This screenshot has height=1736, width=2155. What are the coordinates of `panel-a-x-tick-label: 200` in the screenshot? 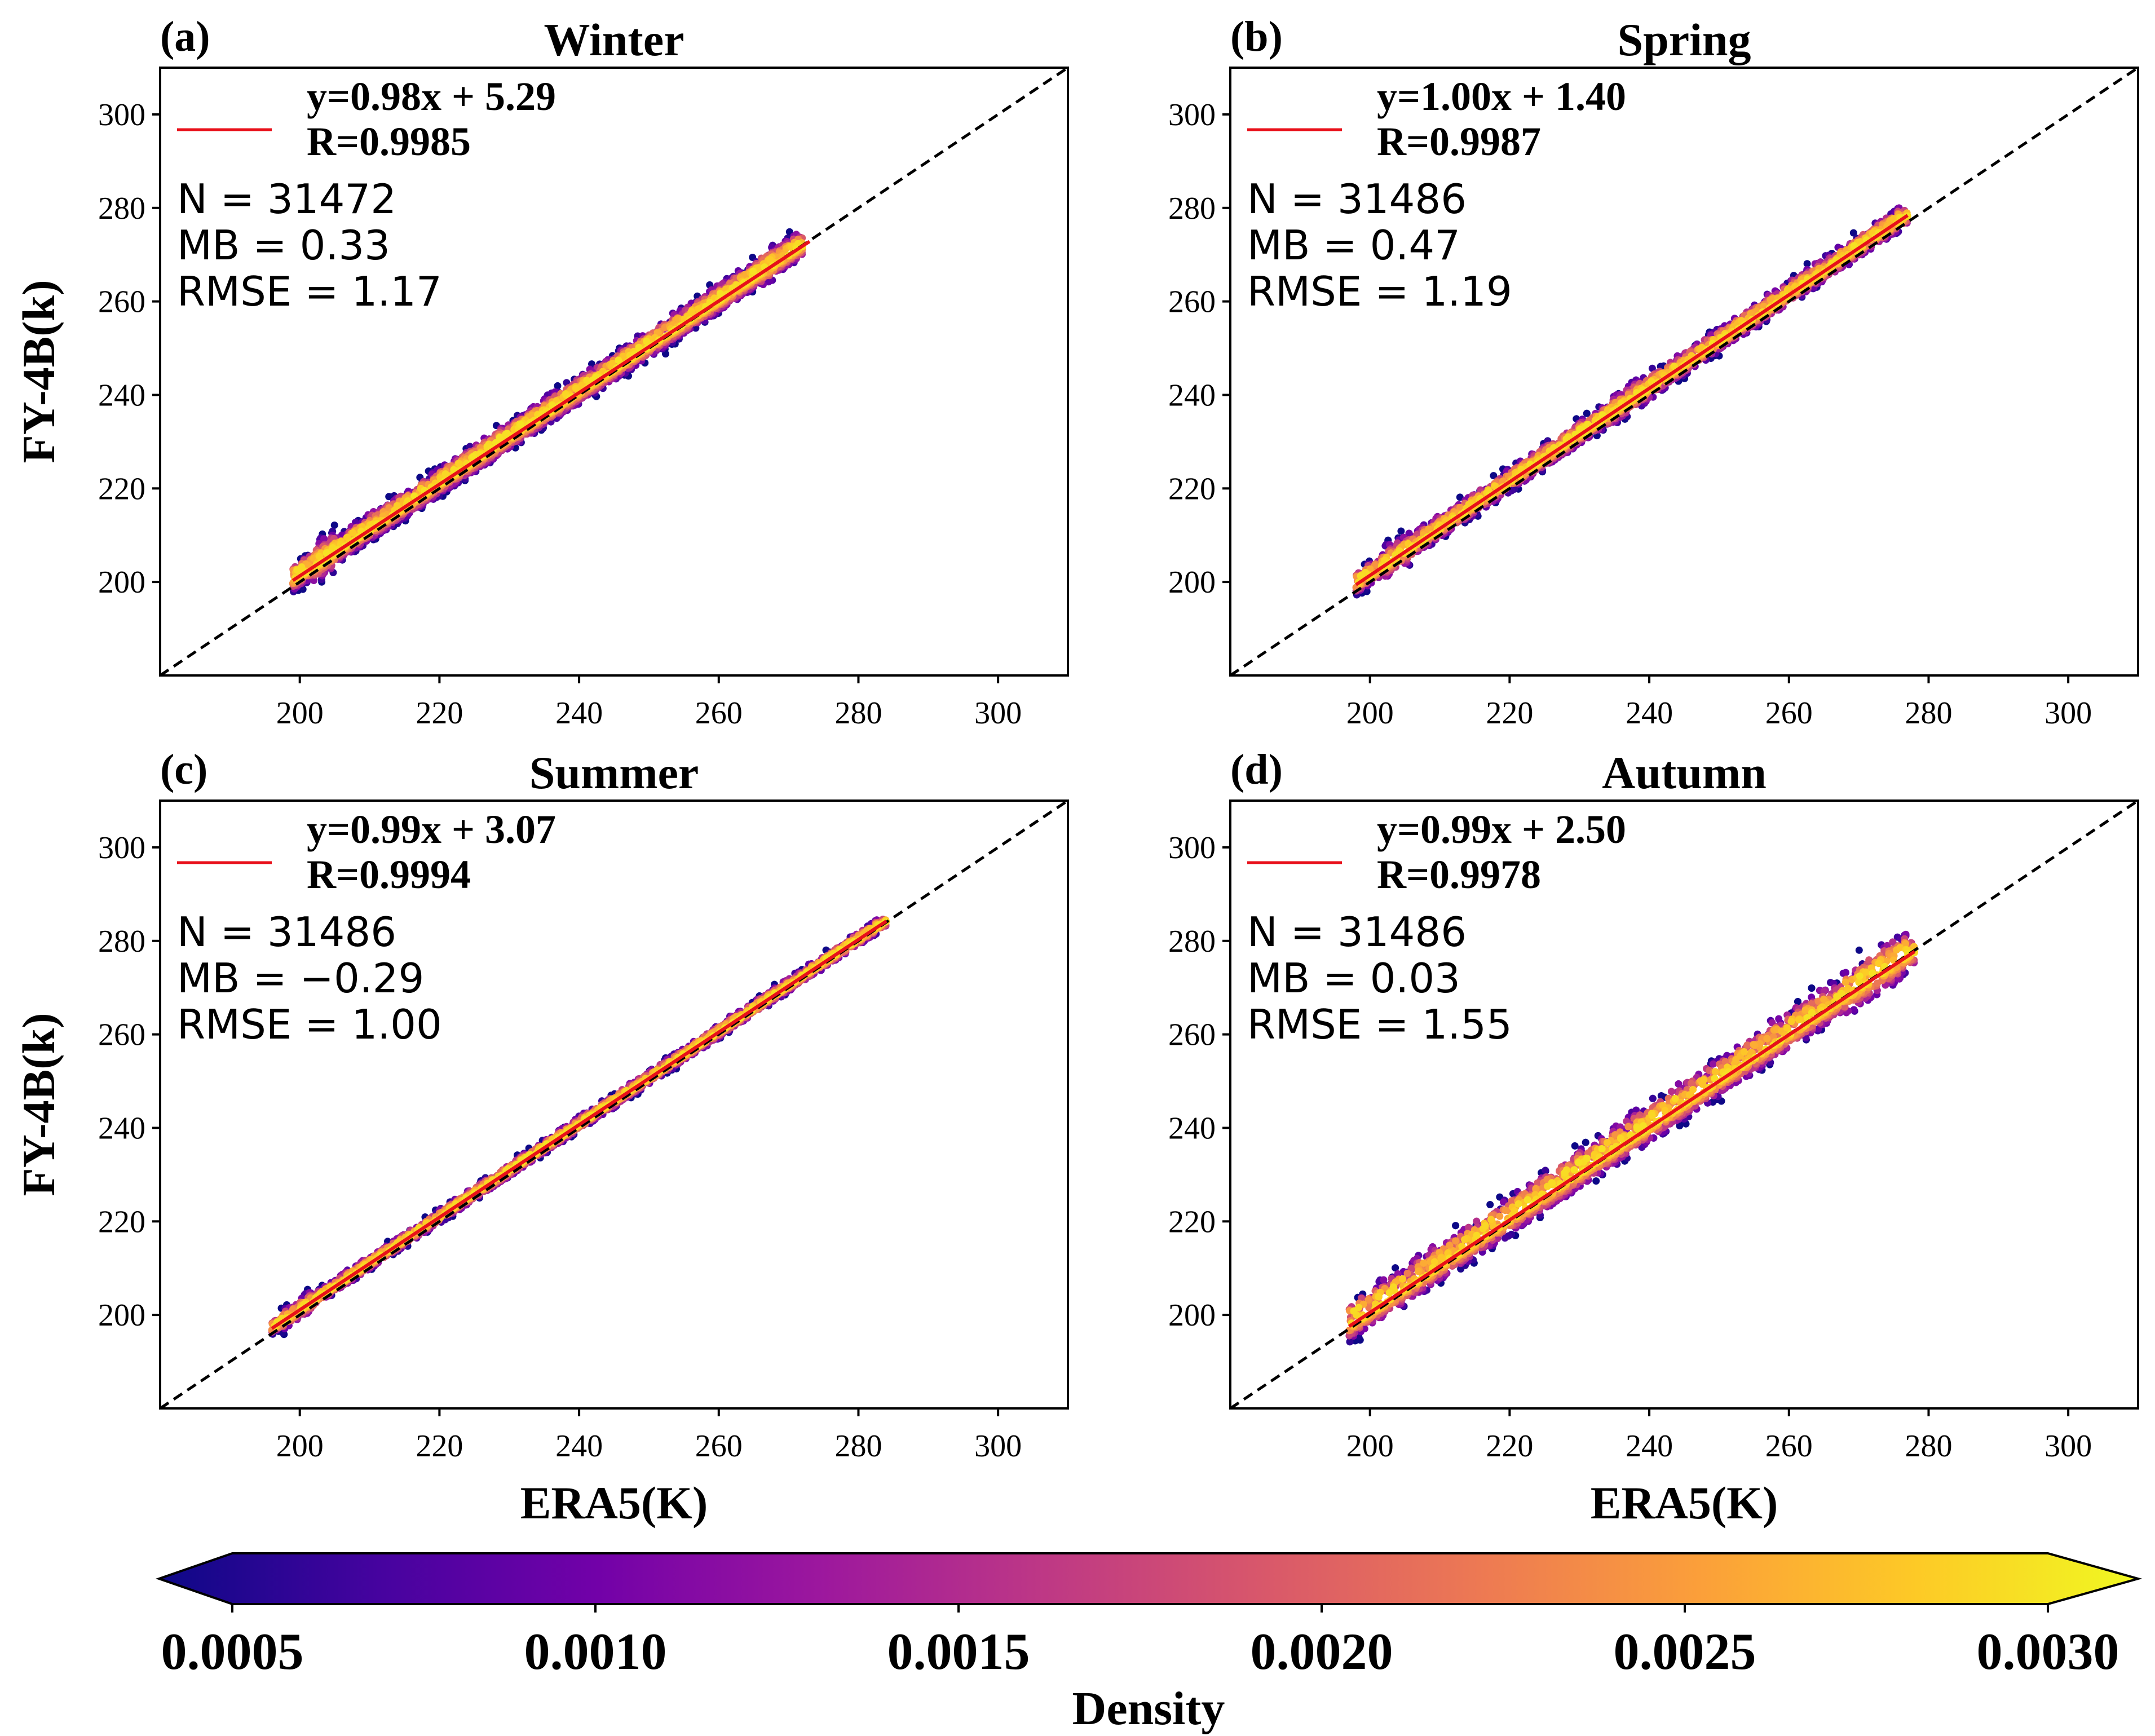 It's located at (300, 713).